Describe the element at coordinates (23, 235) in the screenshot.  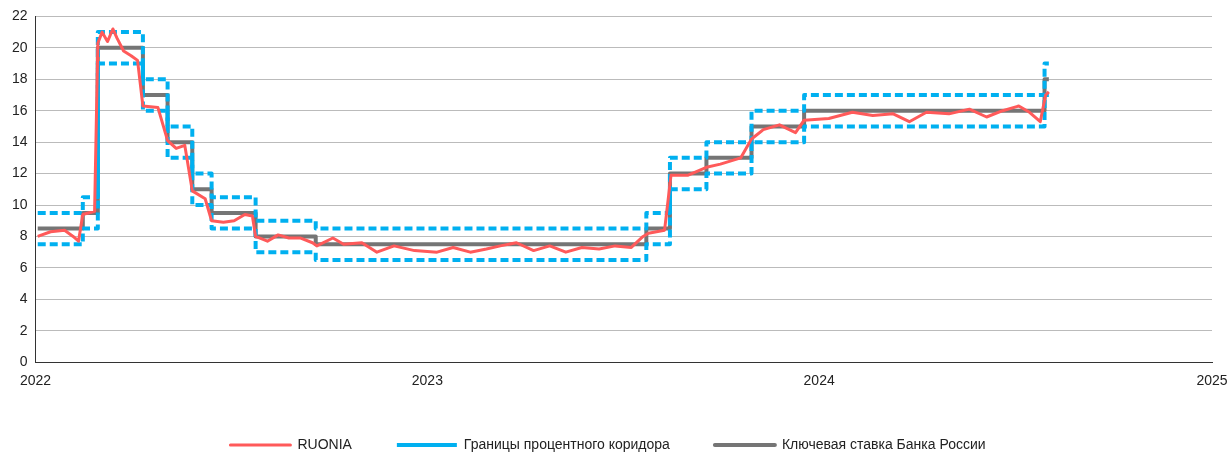
I see `y-tick-label: 8` at that location.